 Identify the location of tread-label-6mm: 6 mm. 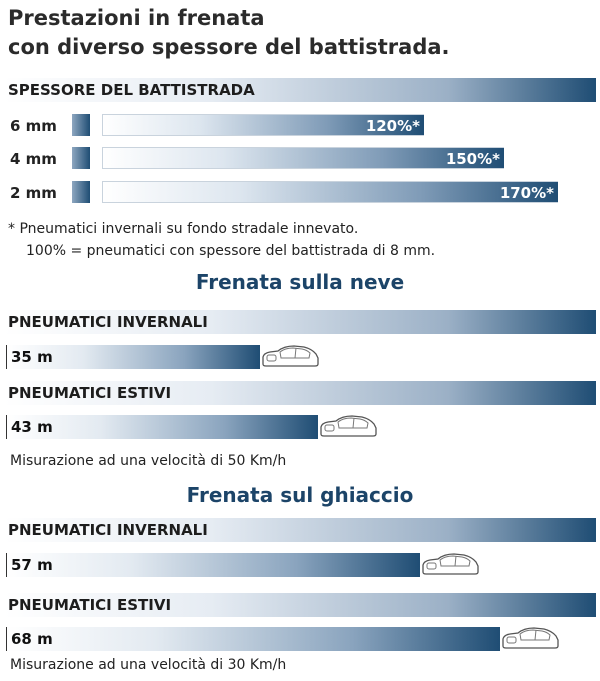
(33, 126).